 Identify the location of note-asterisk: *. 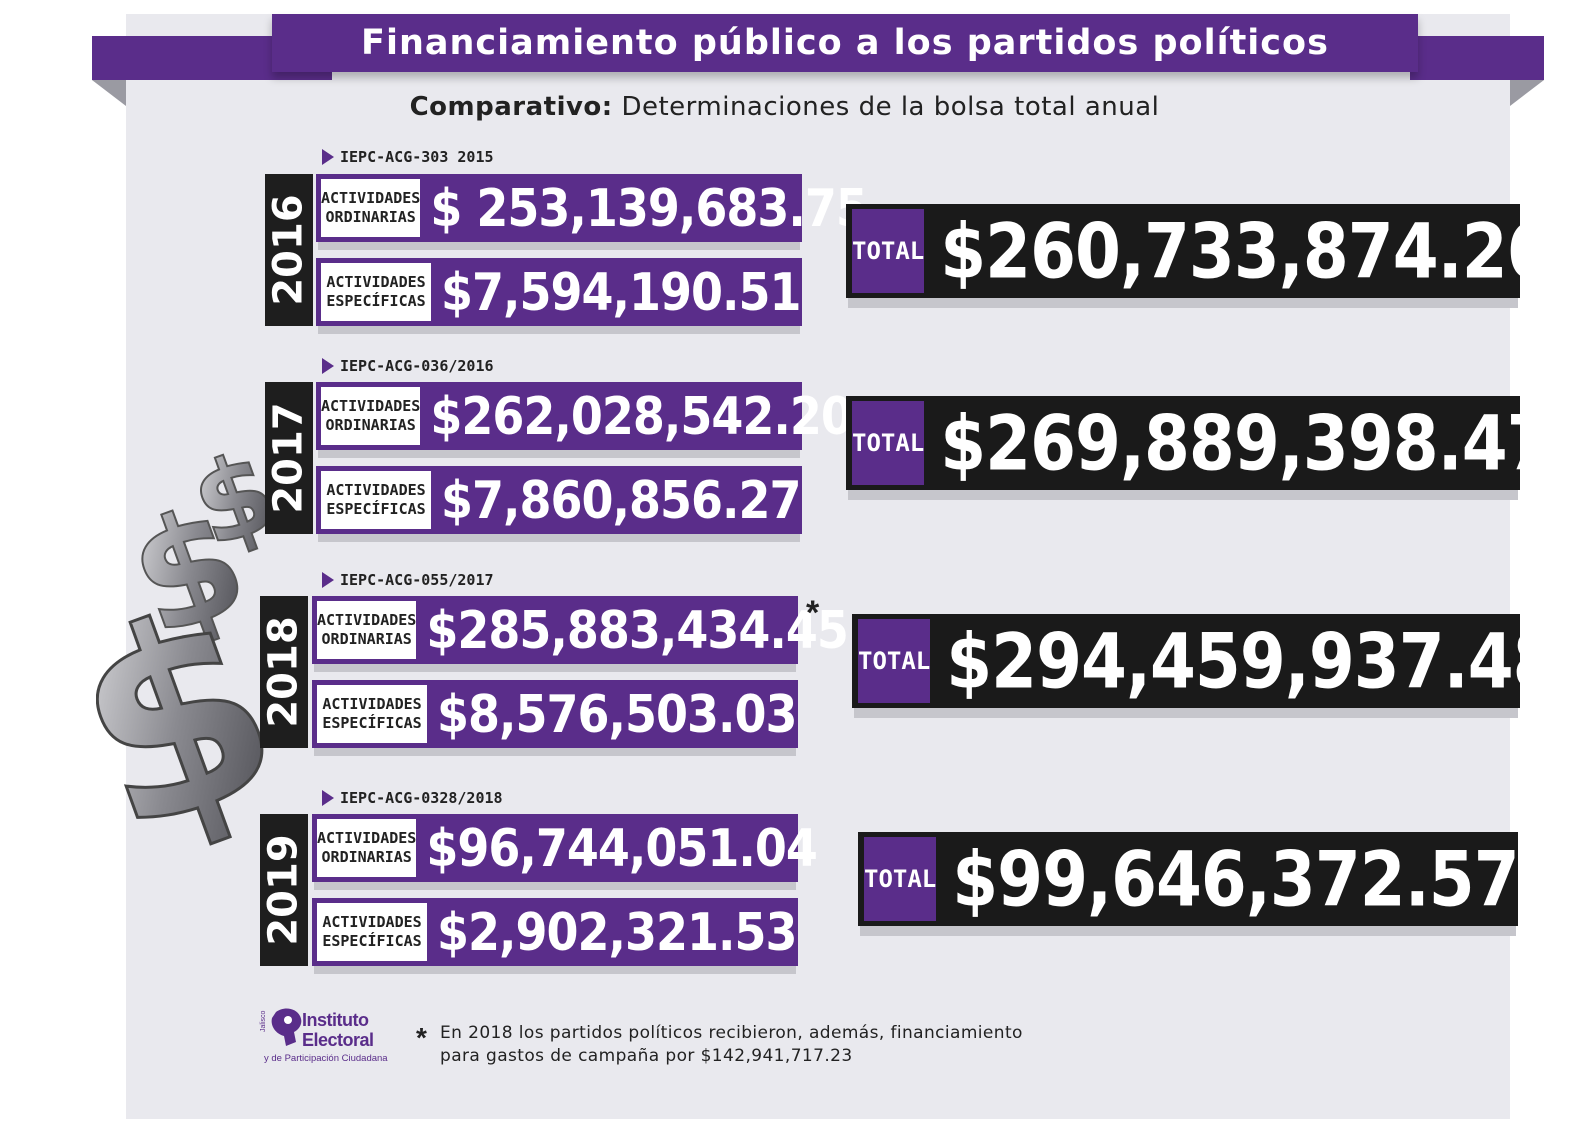
(421, 1037).